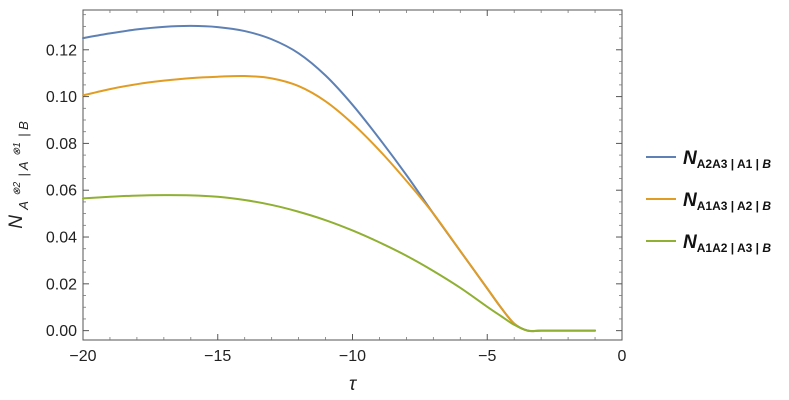 The height and width of the screenshot is (400, 789). I want to click on y-axis-label-sup1: ⊗2, so click(17, 188).